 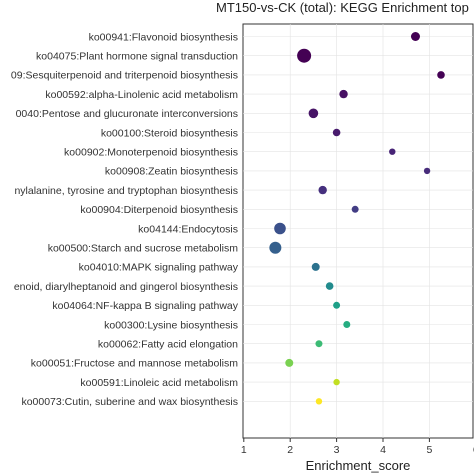 What do you see at coordinates (188, 229) in the screenshot?
I see `category-label-10: ko04144:Endocytosis` at bounding box center [188, 229].